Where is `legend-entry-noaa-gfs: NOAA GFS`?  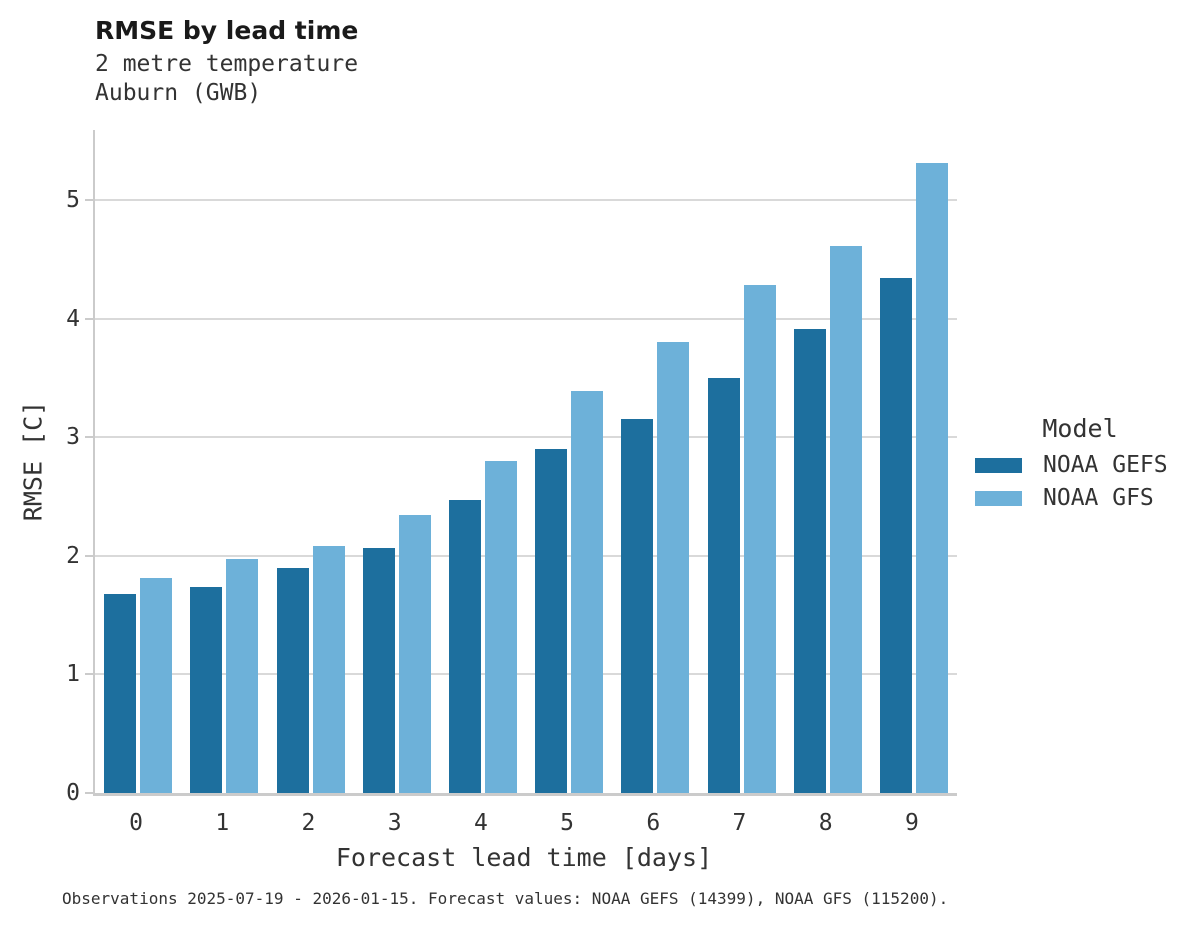
legend-entry-noaa-gfs: NOAA GFS is located at coordinates (1080, 498).